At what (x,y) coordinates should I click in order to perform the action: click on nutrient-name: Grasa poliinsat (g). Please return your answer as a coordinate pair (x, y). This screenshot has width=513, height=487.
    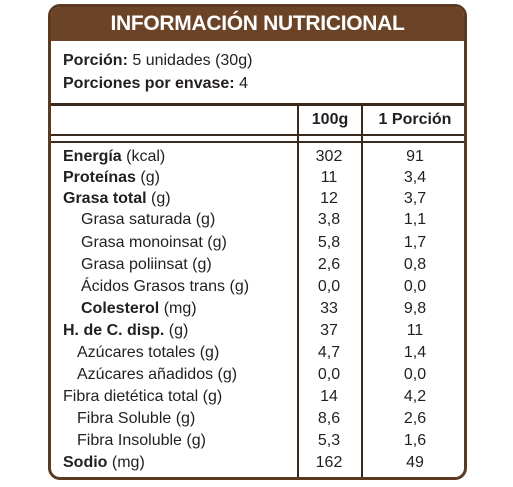
    Looking at the image, I should click on (146, 264).